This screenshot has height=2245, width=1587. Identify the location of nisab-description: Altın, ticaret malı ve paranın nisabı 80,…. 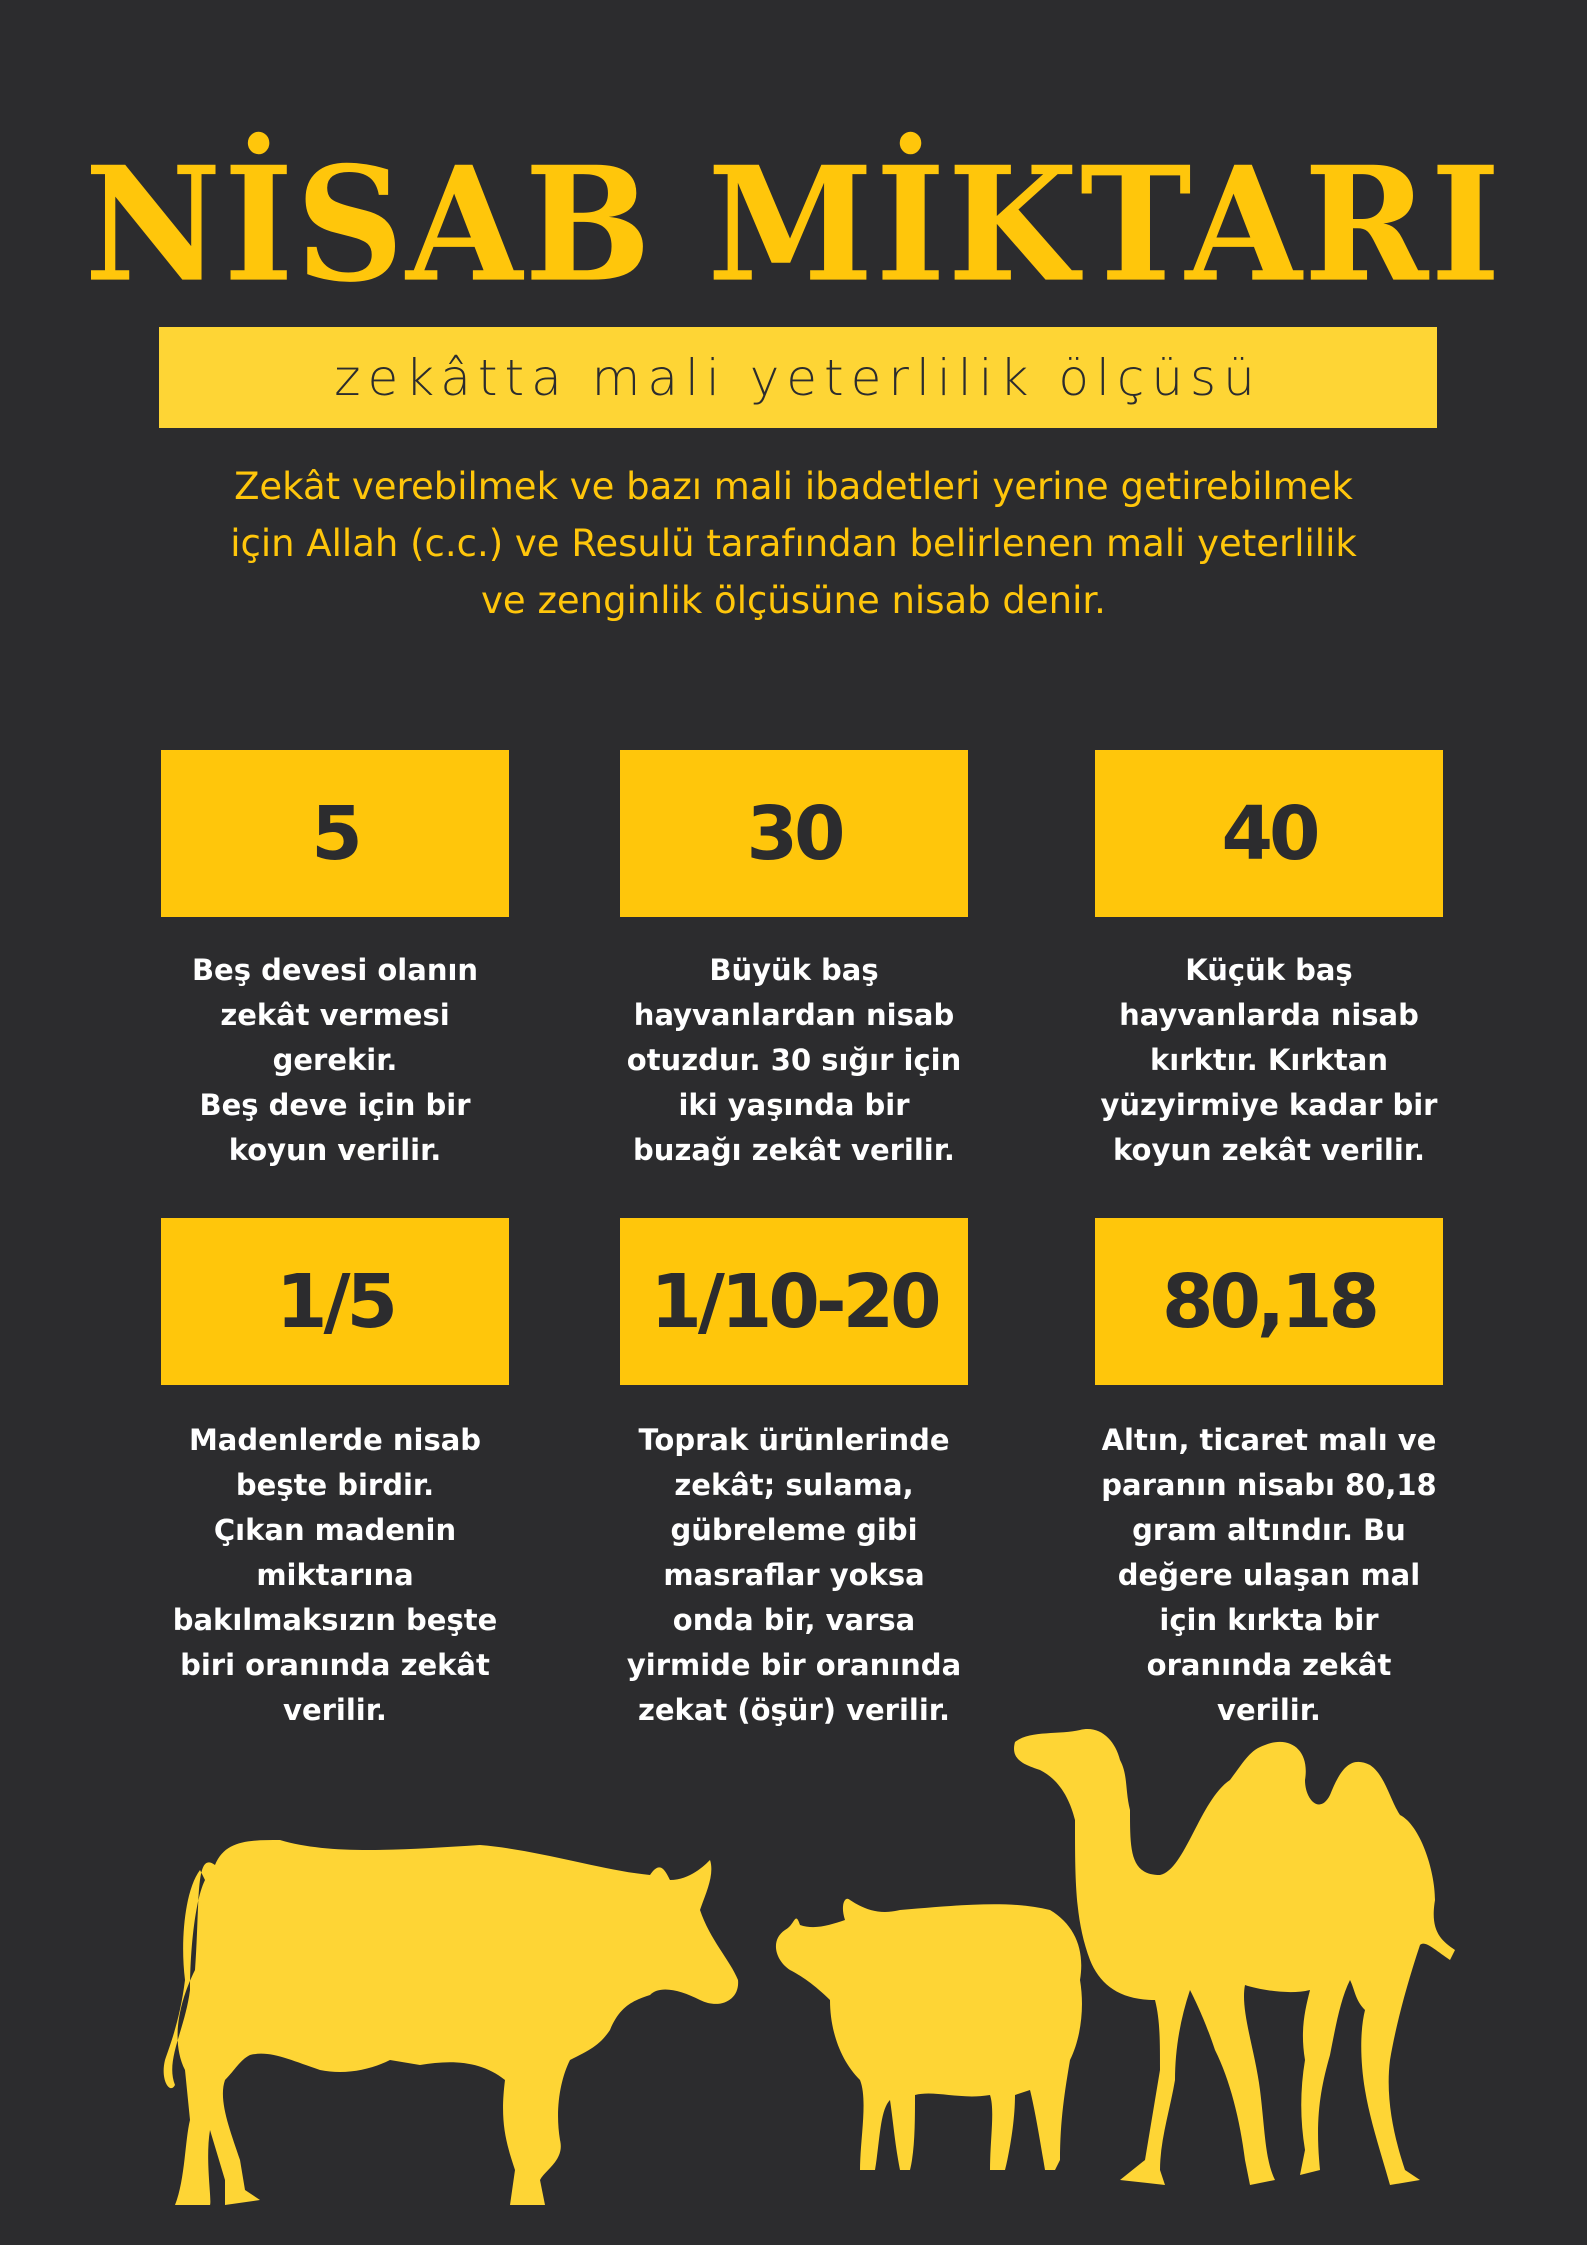
(1269, 1575).